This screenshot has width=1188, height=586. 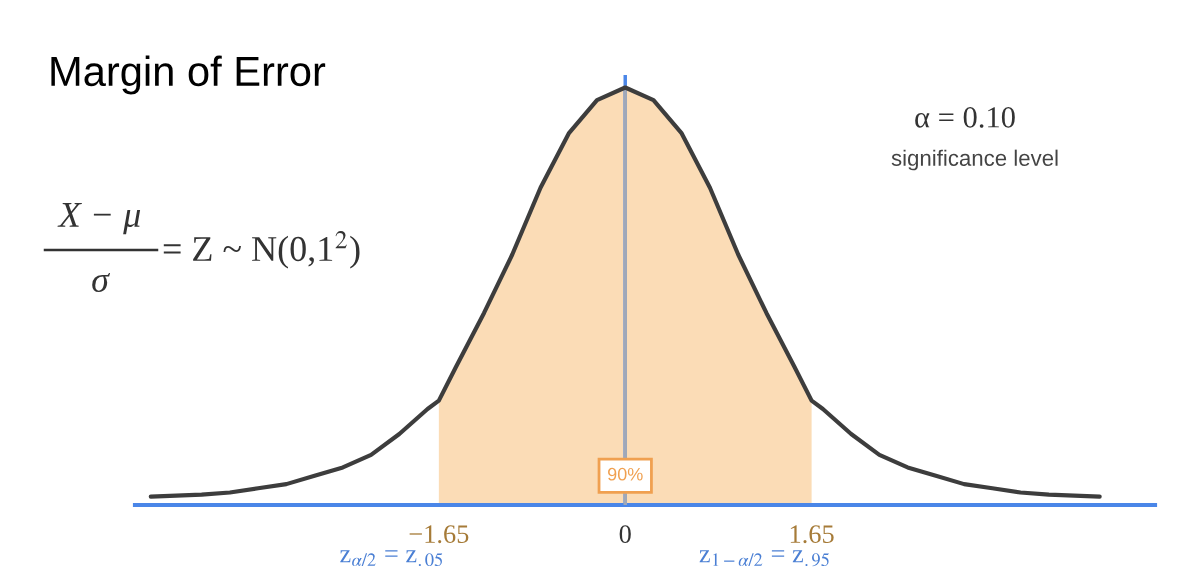 I want to click on x-tick-label: 1.65, so click(x=812, y=534).